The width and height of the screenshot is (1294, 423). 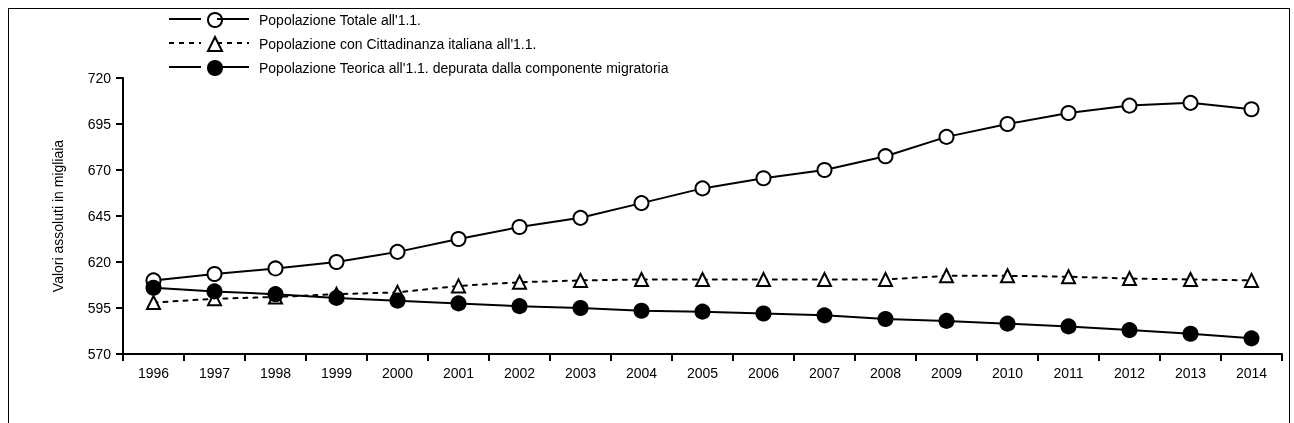 I want to click on x-tick-label: 2012, so click(x=1129, y=373).